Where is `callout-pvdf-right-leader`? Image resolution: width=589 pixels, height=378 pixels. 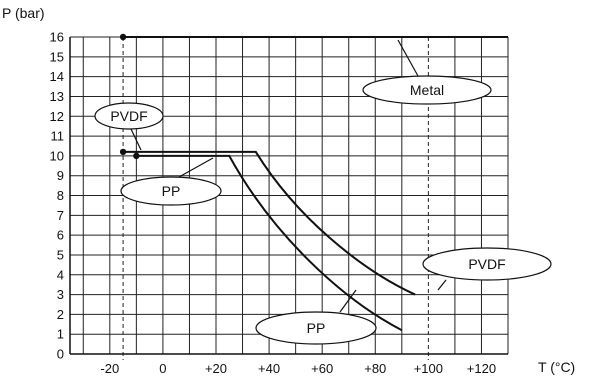 callout-pvdf-right-leader is located at coordinates (442, 285).